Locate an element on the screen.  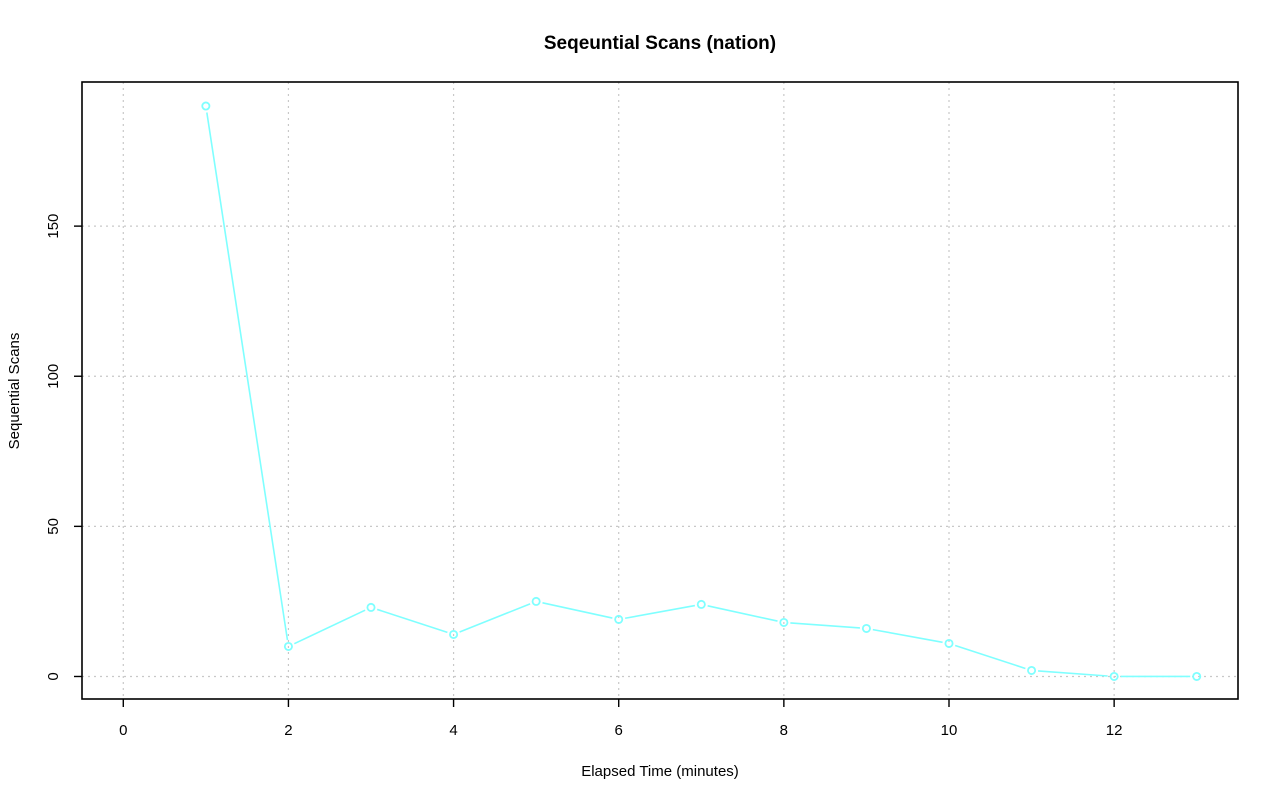
x-axis-label: Elapsed Time (minutes) is located at coordinates (660, 771).